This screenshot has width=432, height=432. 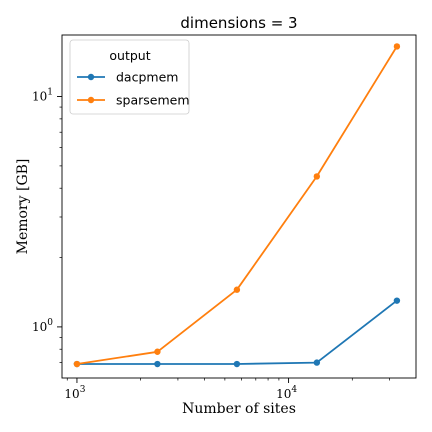 What do you see at coordinates (153, 100) in the screenshot?
I see `legend-label-sparsemem: sparsemem` at bounding box center [153, 100].